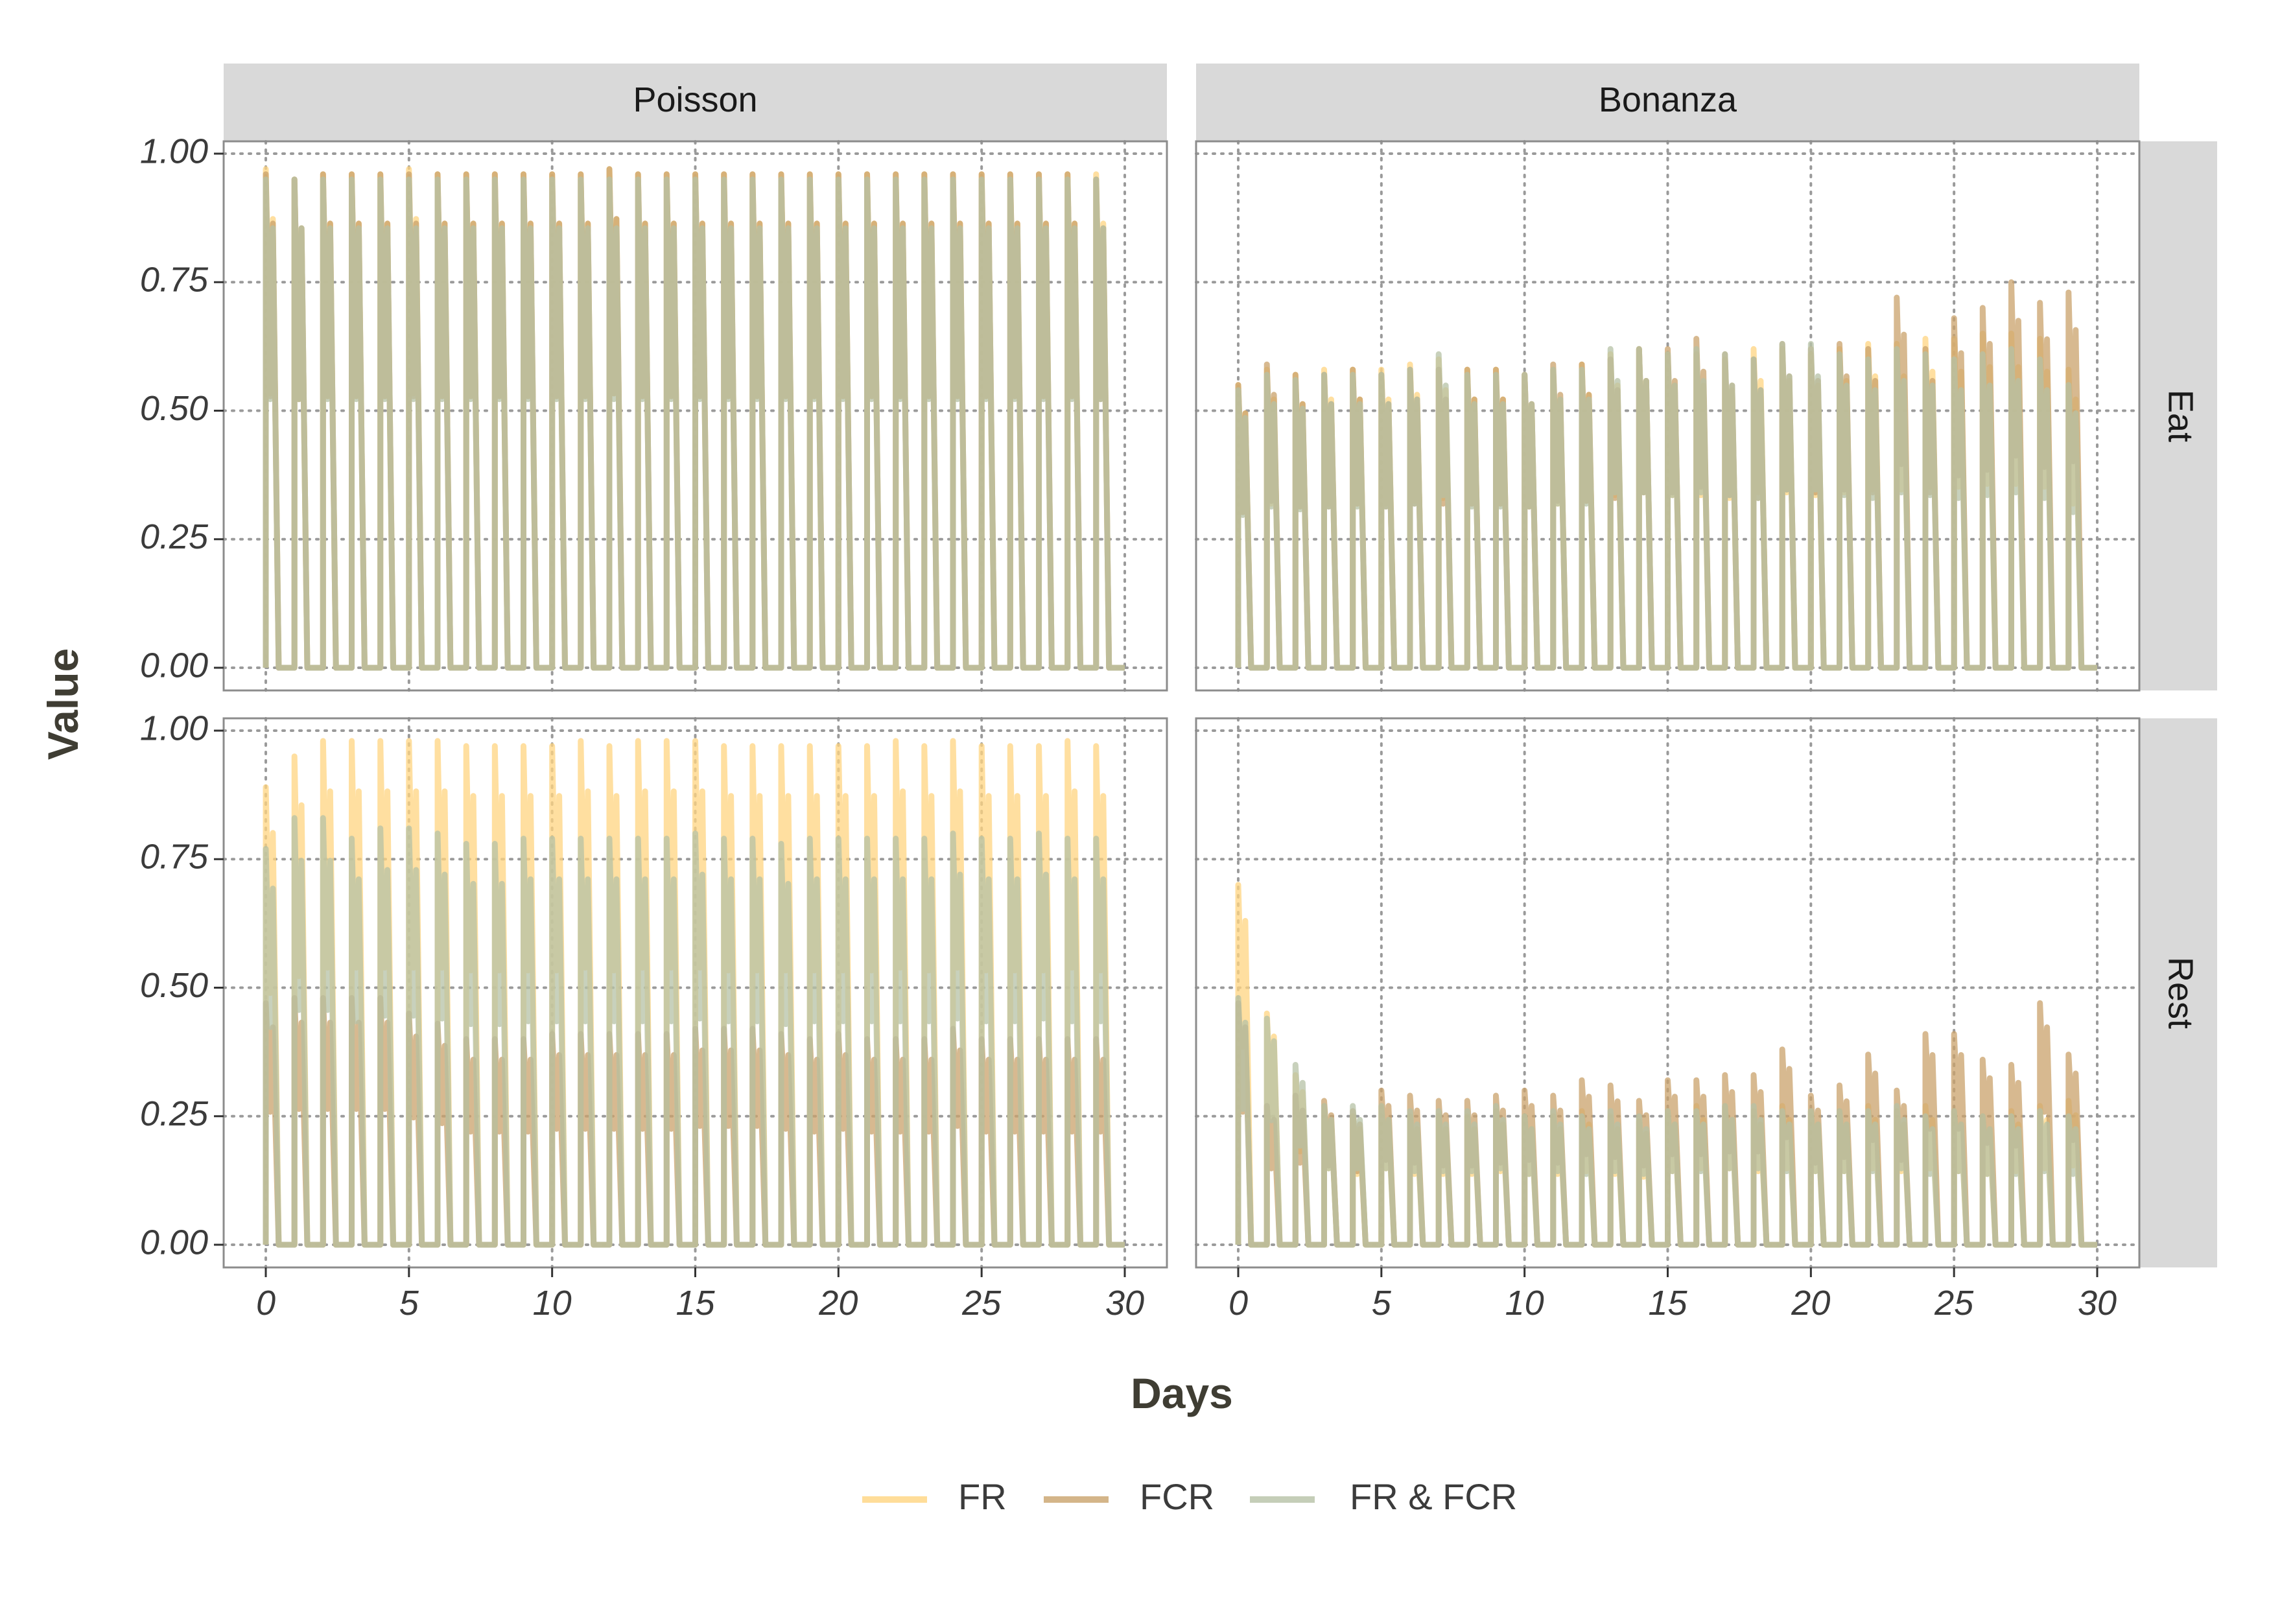  I want to click on panel-poisson-rest, so click(695, 993).